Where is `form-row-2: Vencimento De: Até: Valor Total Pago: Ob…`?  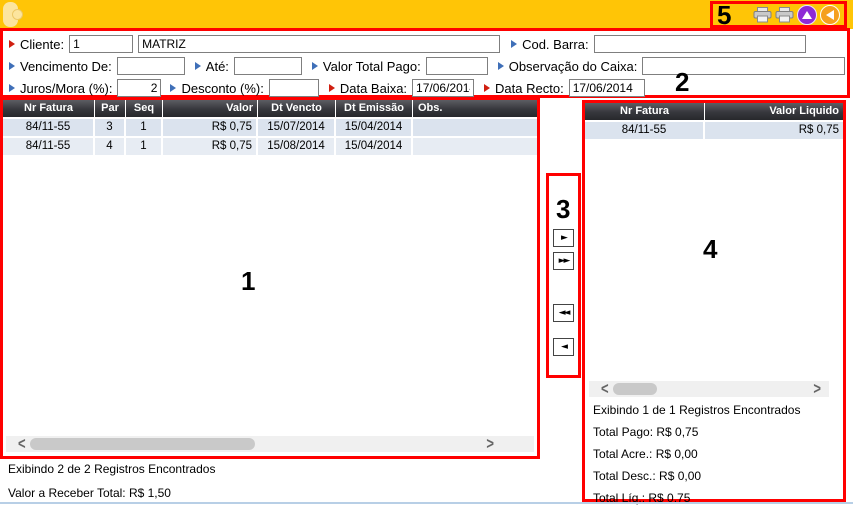
form-row-2: Vencimento De: Até: Valor Total Pago: Ob… is located at coordinates (425, 66).